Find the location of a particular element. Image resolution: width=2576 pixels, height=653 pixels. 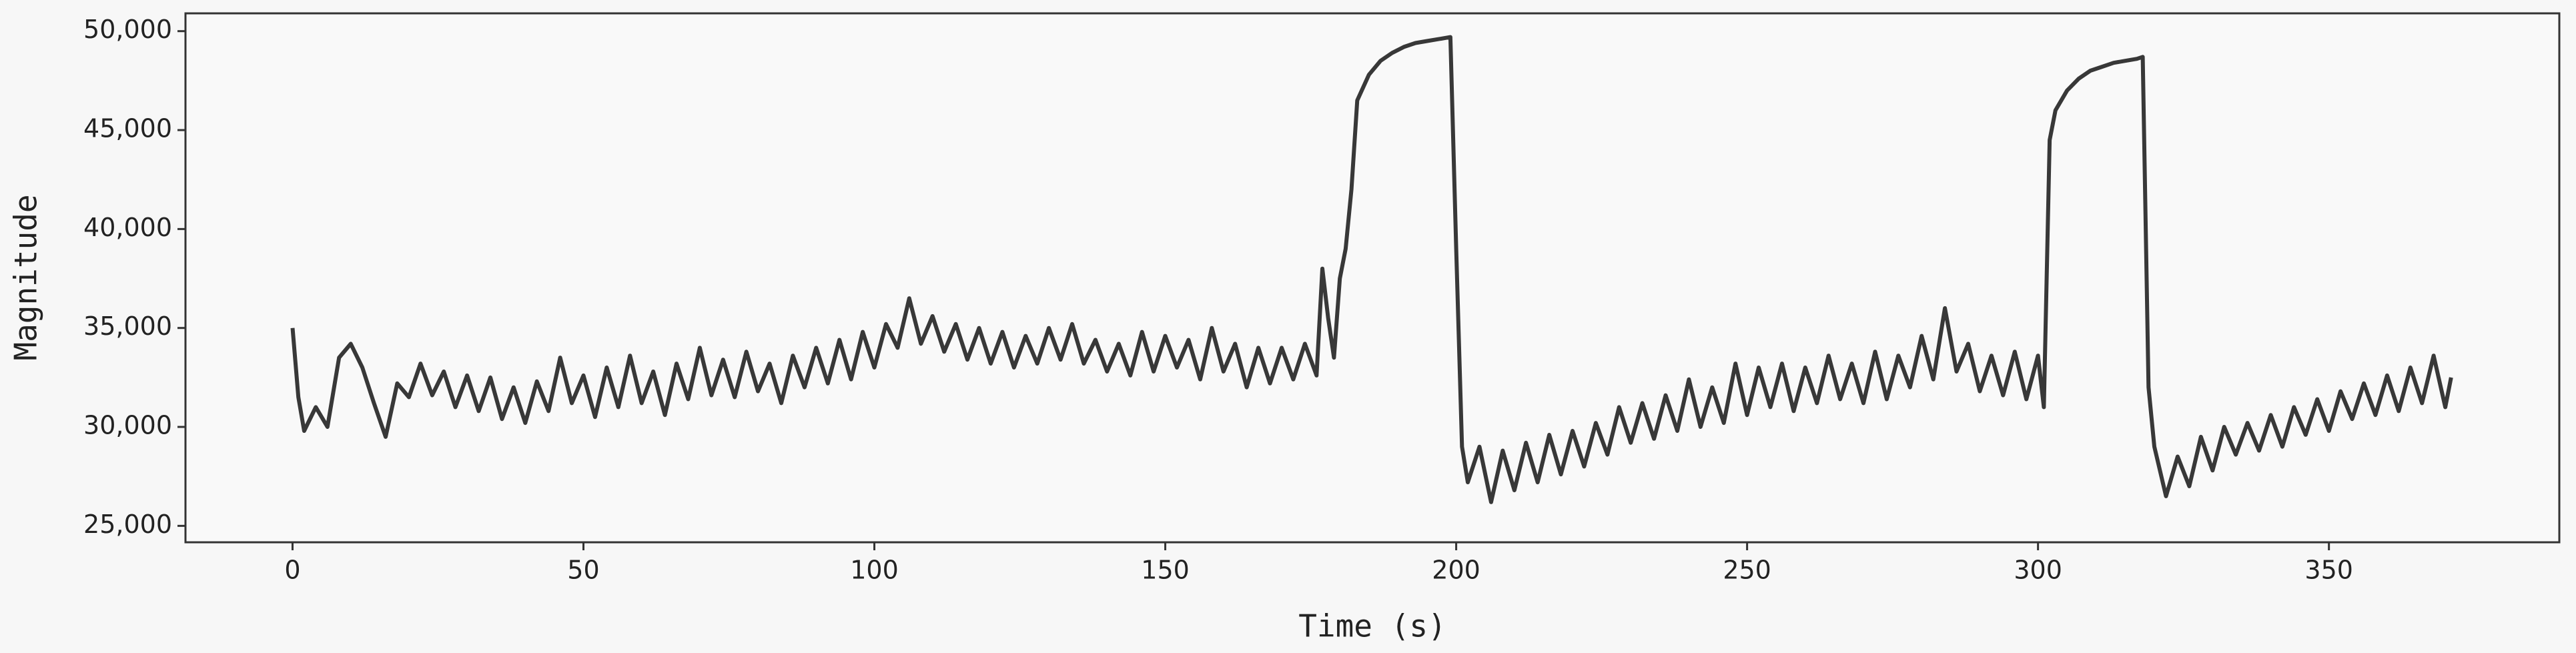

x-tick-label: 250 is located at coordinates (1747, 570).